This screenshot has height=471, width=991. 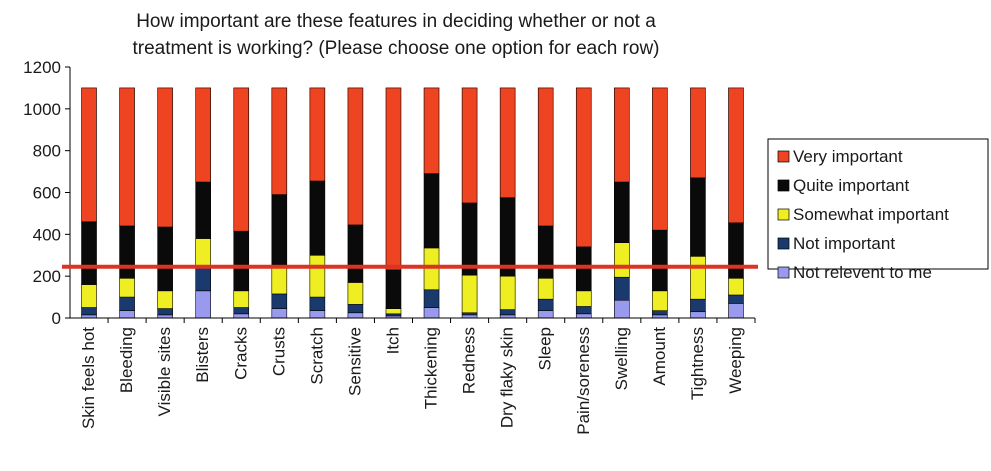 I want to click on y-tick-label: 0, so click(x=56, y=318).